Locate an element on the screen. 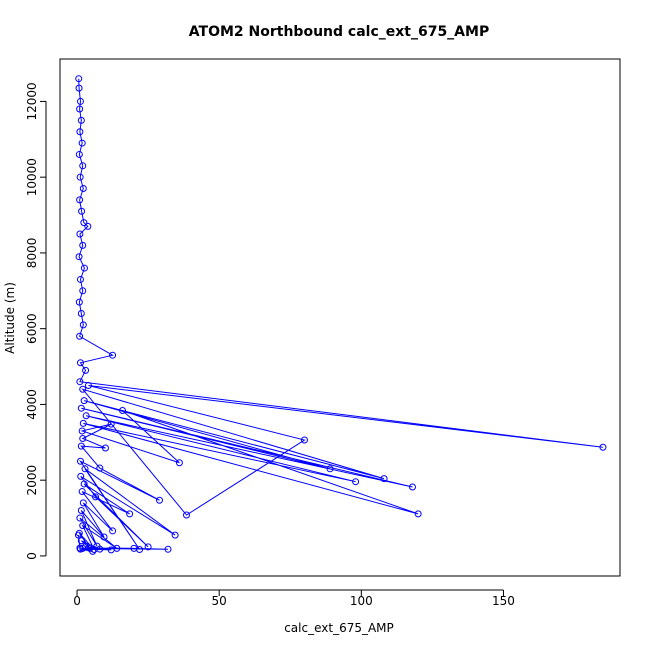 This screenshot has height=650, width=650. y-tick-label: 10000 is located at coordinates (32, 177).